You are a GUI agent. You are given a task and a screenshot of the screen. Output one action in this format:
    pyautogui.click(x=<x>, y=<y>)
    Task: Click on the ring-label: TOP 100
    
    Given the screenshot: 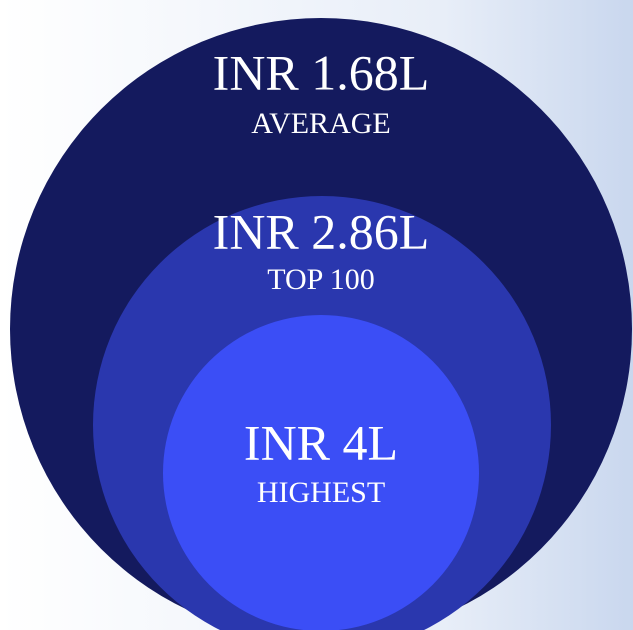 What is the action you would take?
    pyautogui.click(x=321, y=279)
    